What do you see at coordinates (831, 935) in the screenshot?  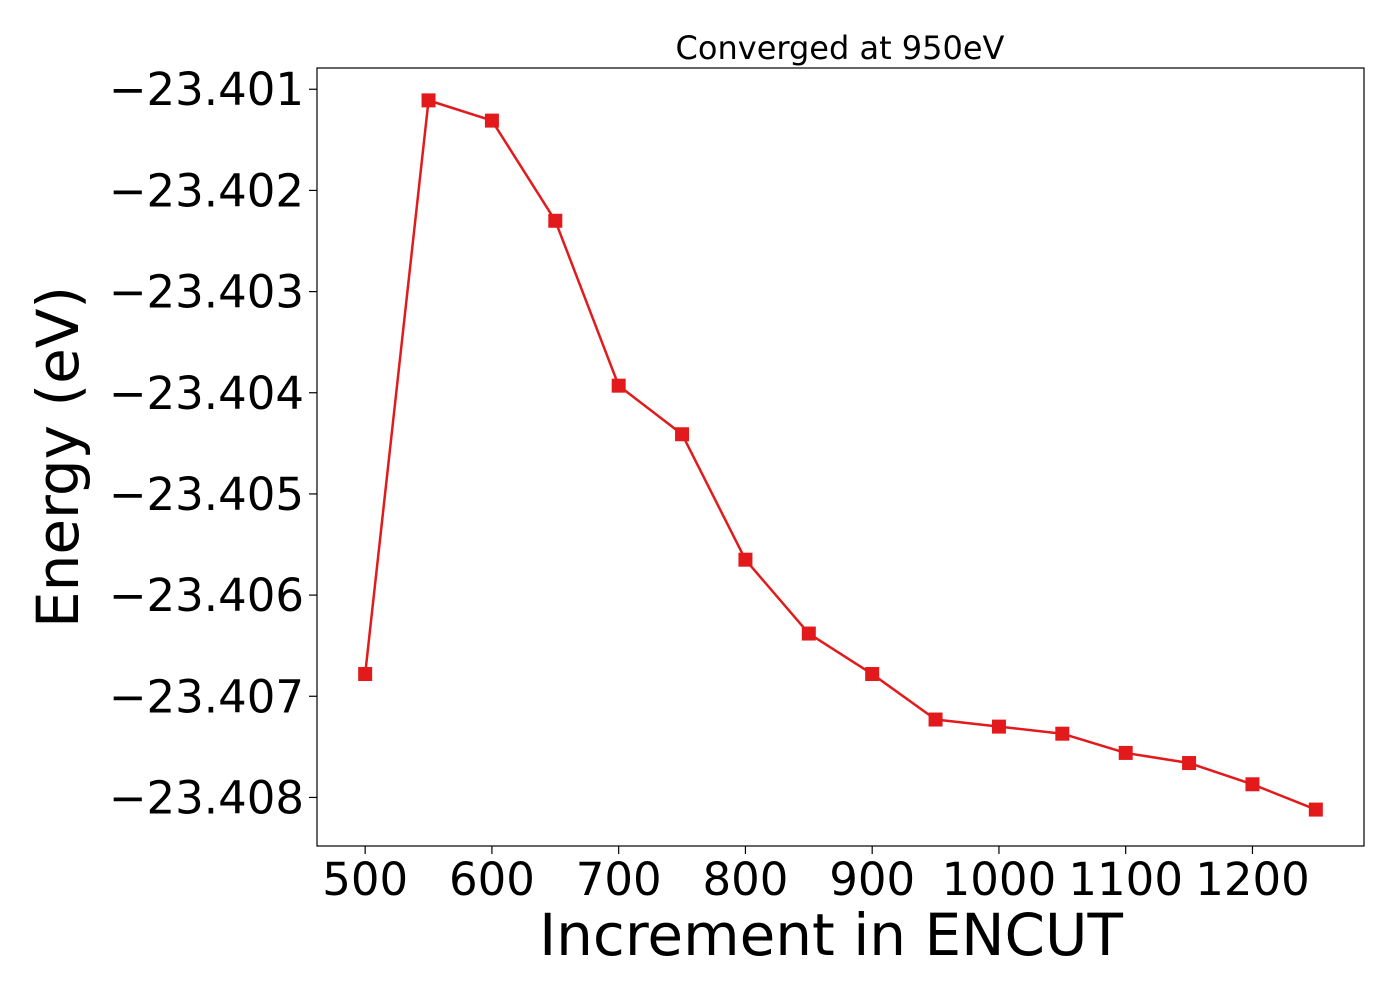 I see `x-axis-label: Increment in ENCUT` at bounding box center [831, 935].